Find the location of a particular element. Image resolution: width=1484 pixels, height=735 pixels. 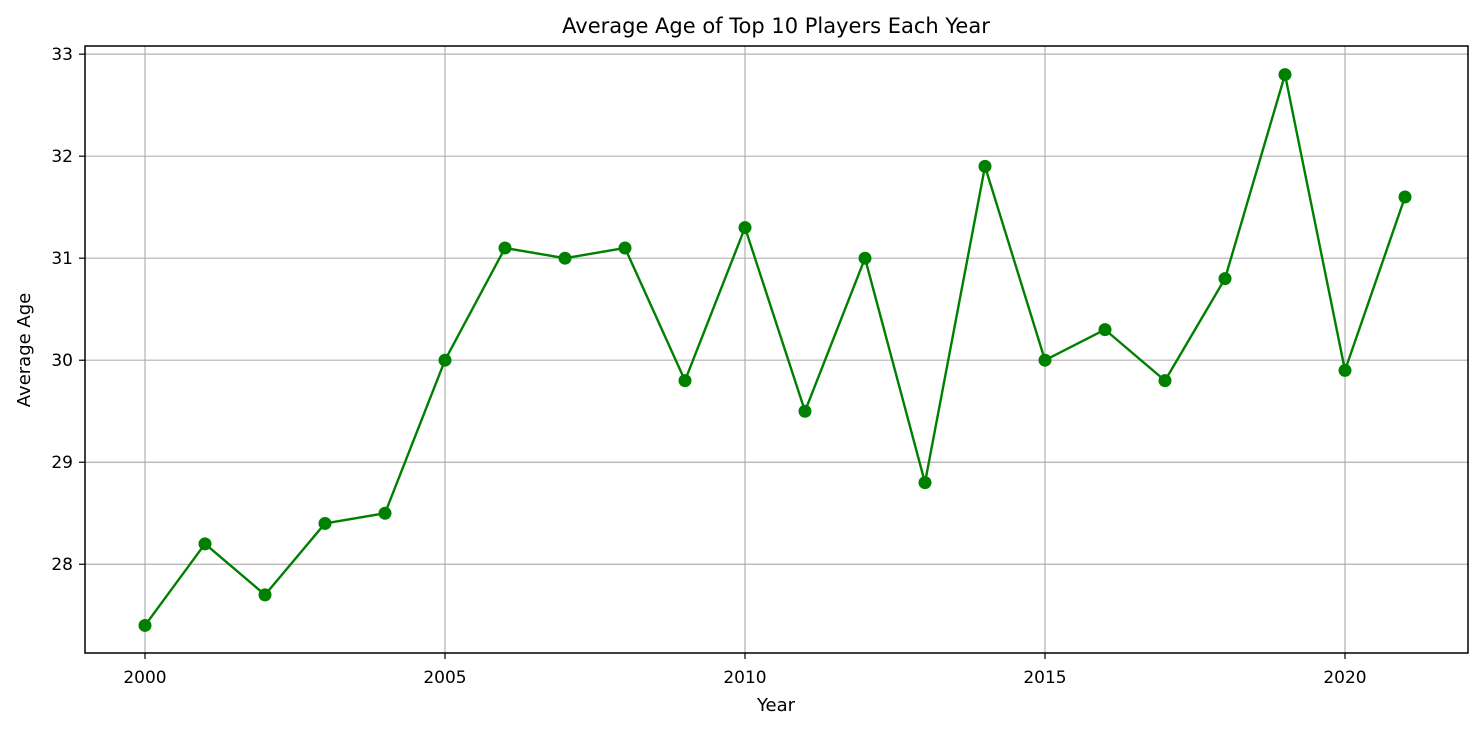

x-tick-label: 2010 is located at coordinates (744, 678).